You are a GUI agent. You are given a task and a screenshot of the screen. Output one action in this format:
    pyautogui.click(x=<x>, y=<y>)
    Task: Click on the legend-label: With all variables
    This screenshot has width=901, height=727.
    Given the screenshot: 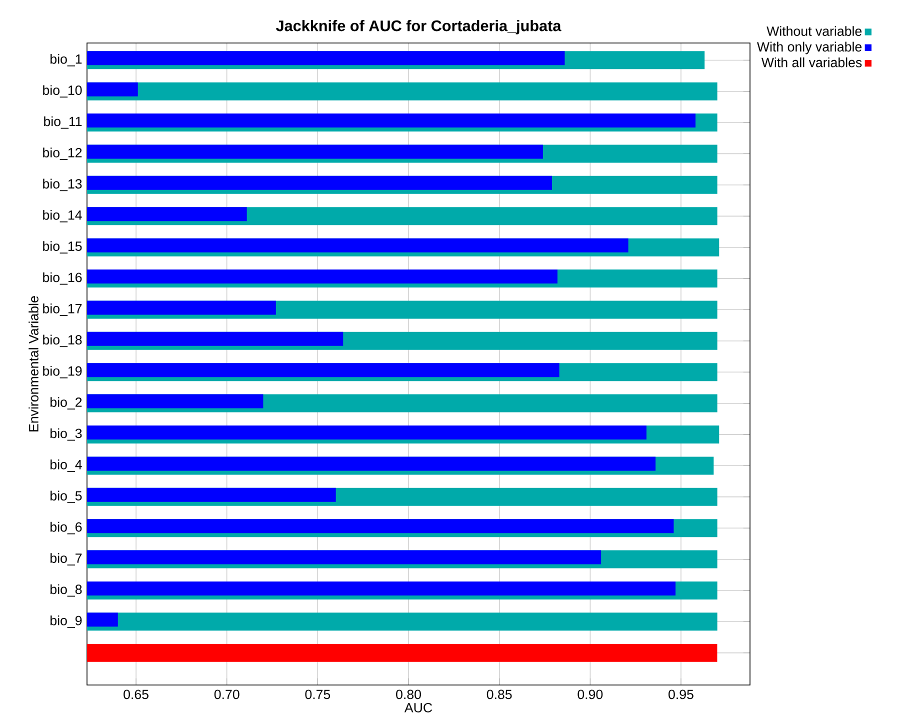 What is the action you would take?
    pyautogui.click(x=811, y=62)
    